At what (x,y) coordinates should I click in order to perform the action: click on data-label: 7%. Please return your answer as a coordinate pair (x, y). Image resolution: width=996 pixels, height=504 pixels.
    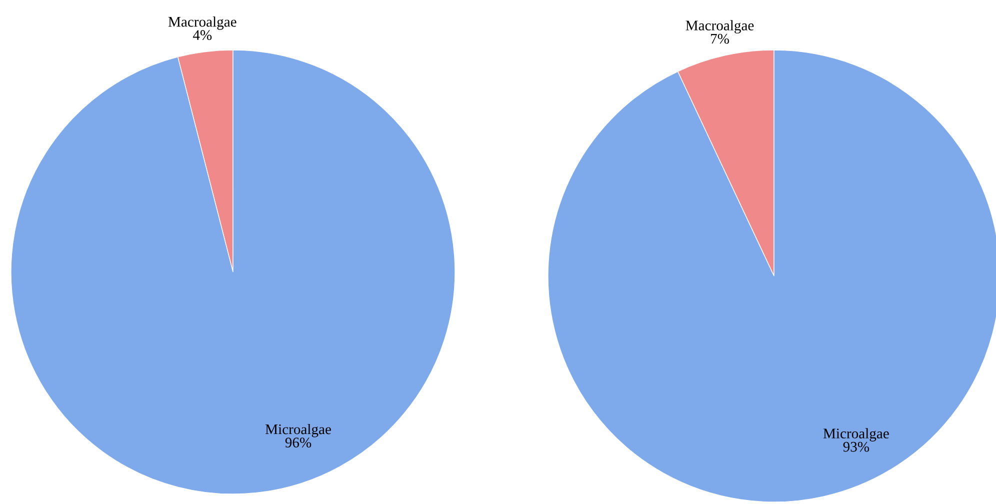
    Looking at the image, I should click on (720, 39).